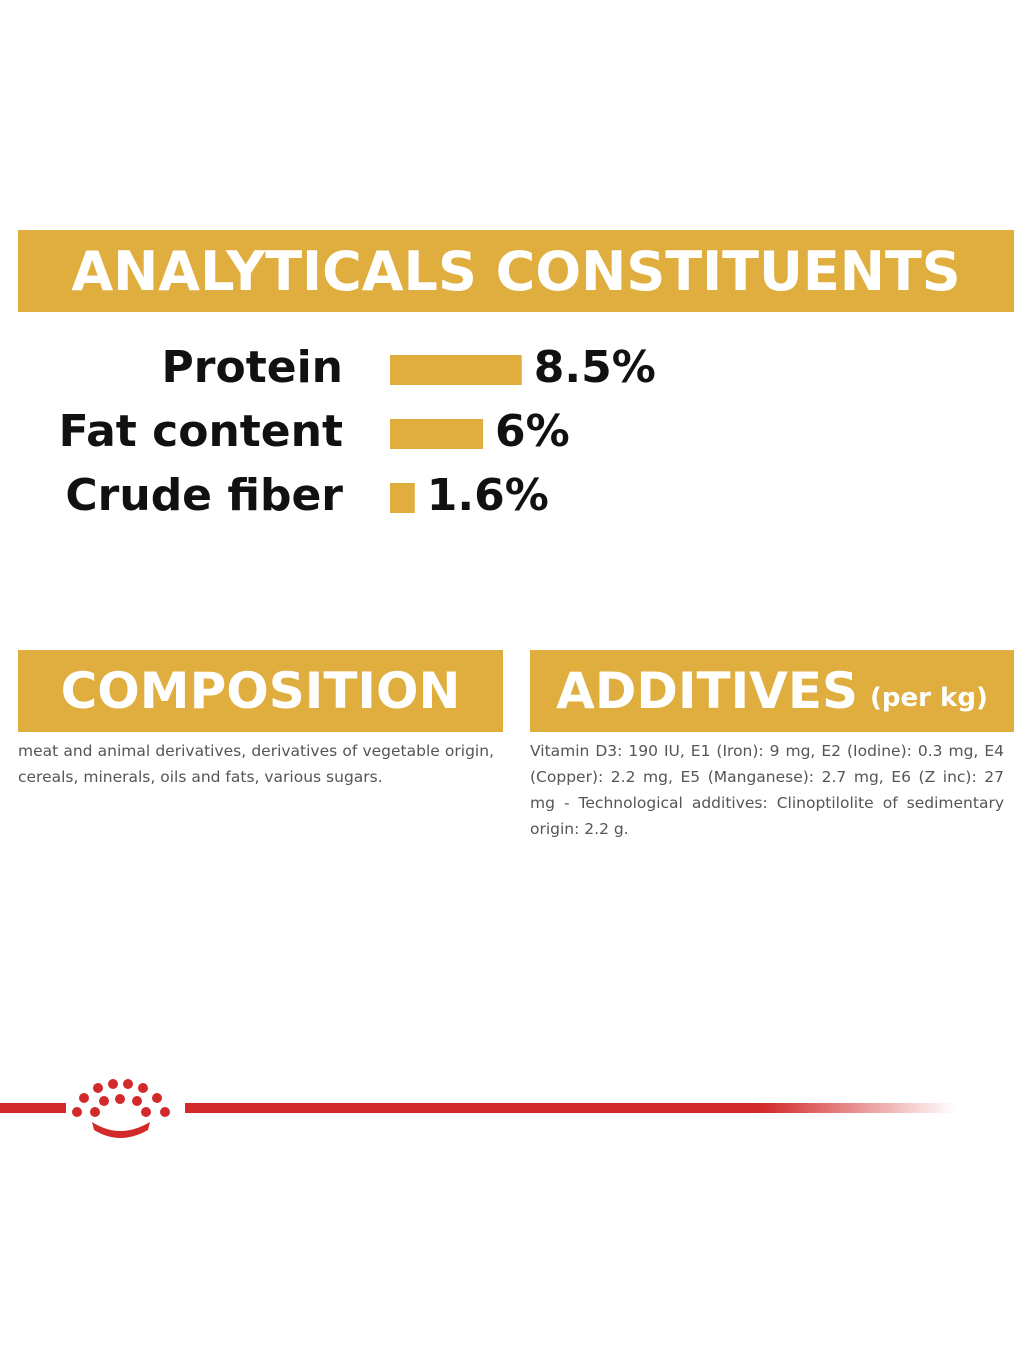  What do you see at coordinates (532, 431) in the screenshot?
I see `value-label: 6%` at bounding box center [532, 431].